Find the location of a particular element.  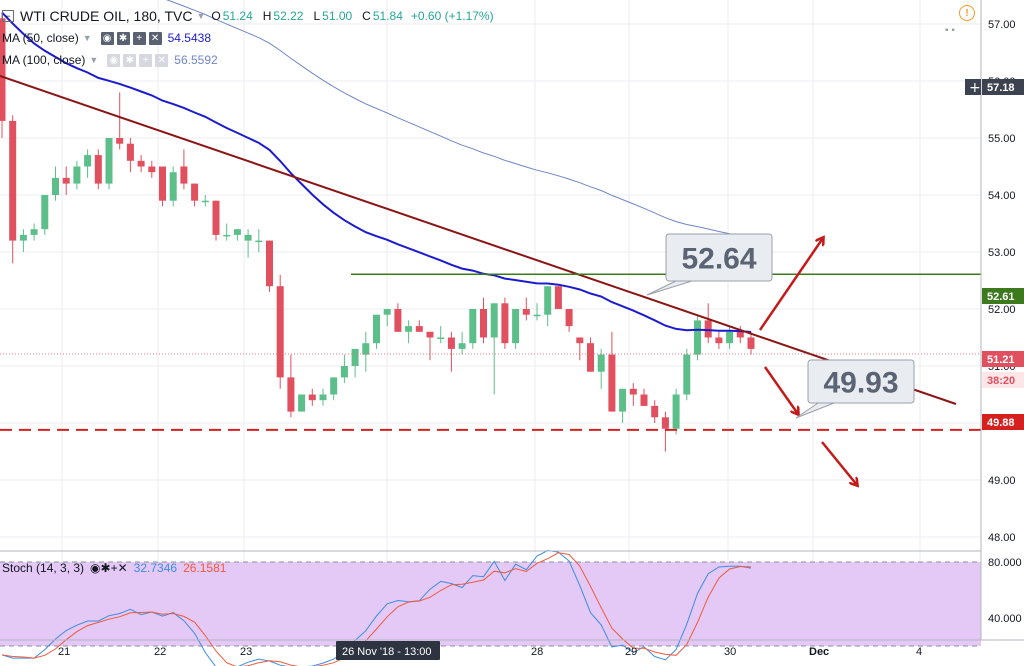

time-tick-label: 26 Nov '18 - 13:00 is located at coordinates (387, 652).